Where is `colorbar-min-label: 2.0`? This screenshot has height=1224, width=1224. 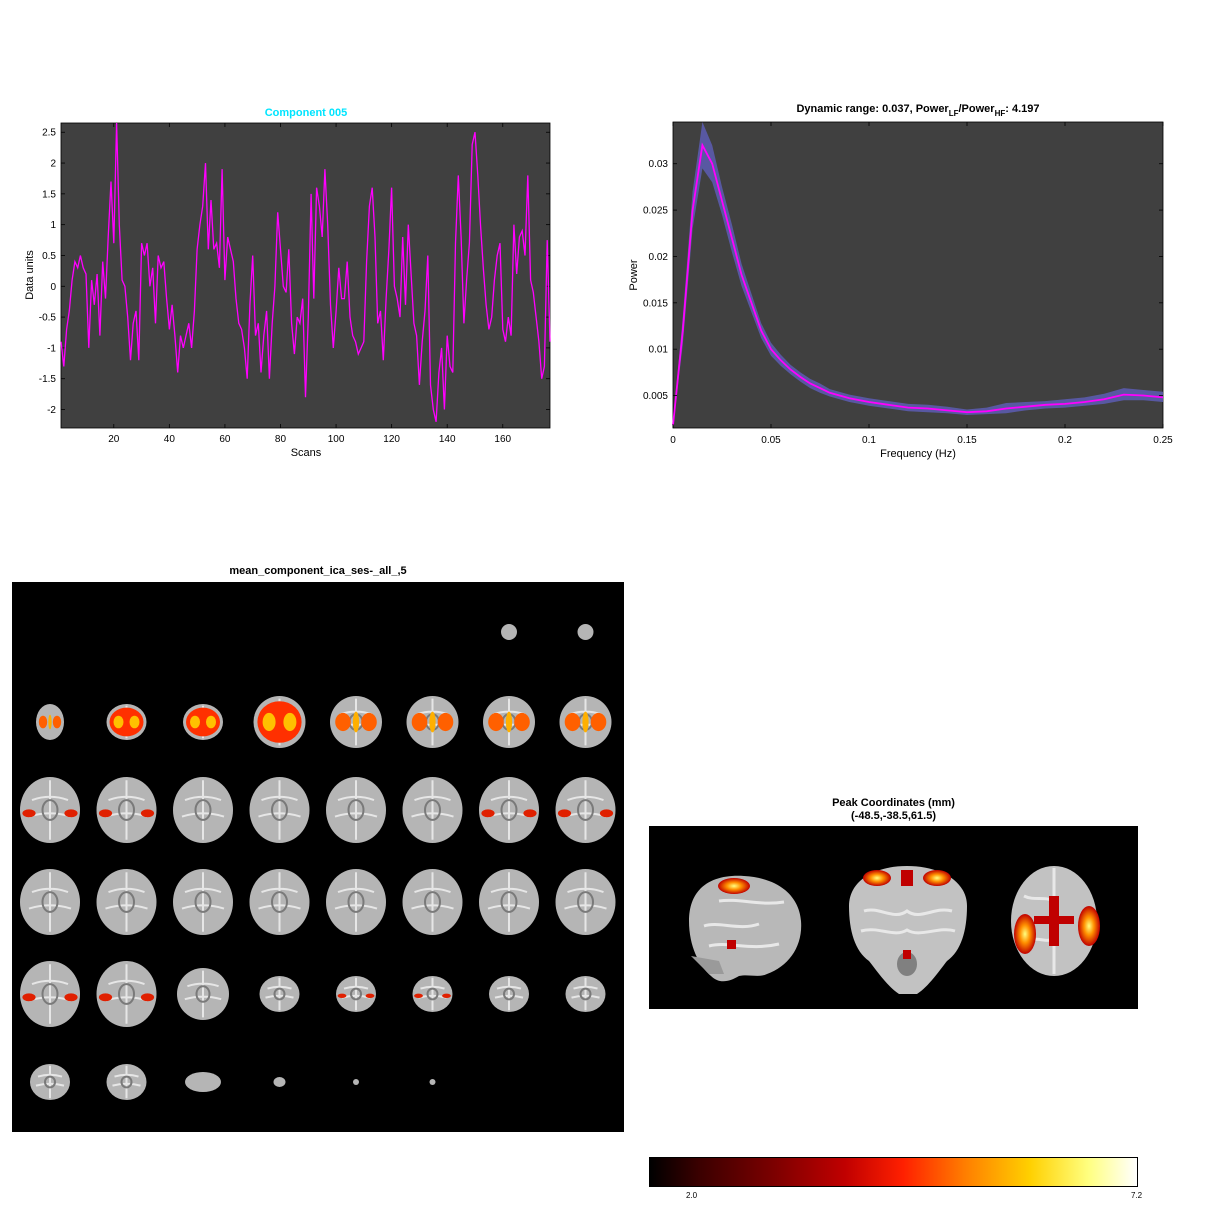 colorbar-min-label: 2.0 is located at coordinates (692, 1195).